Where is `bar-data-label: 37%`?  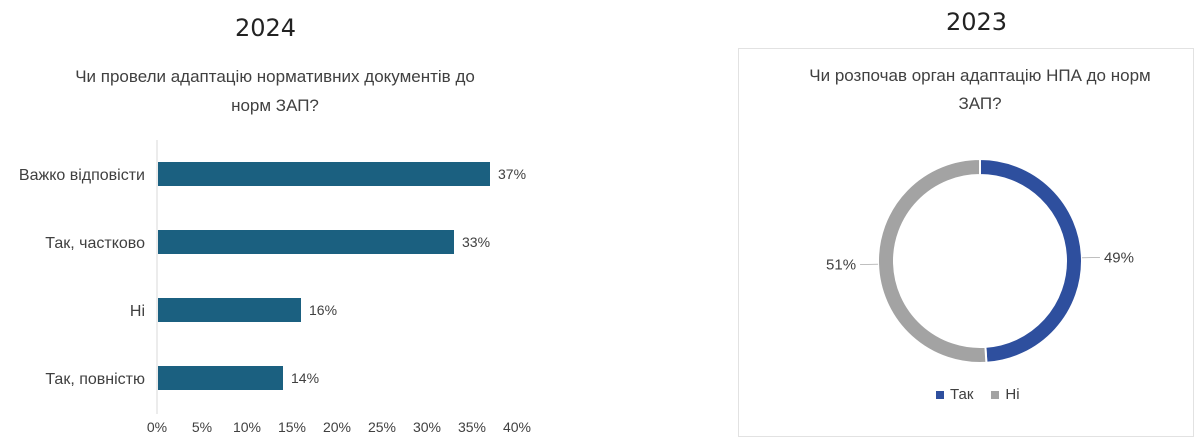
bar-data-label: 37% is located at coordinates (512, 174).